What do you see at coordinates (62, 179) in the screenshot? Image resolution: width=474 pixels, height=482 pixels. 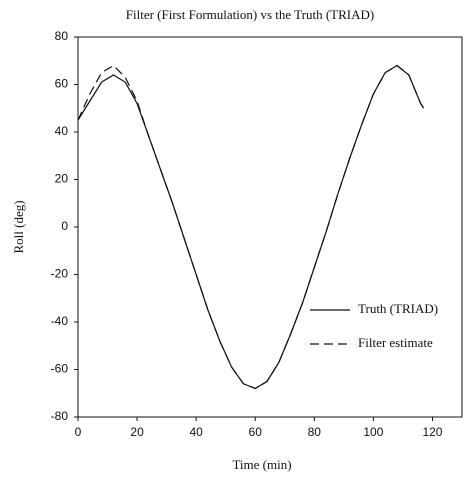 I see `y-tick-label: 20` at bounding box center [62, 179].